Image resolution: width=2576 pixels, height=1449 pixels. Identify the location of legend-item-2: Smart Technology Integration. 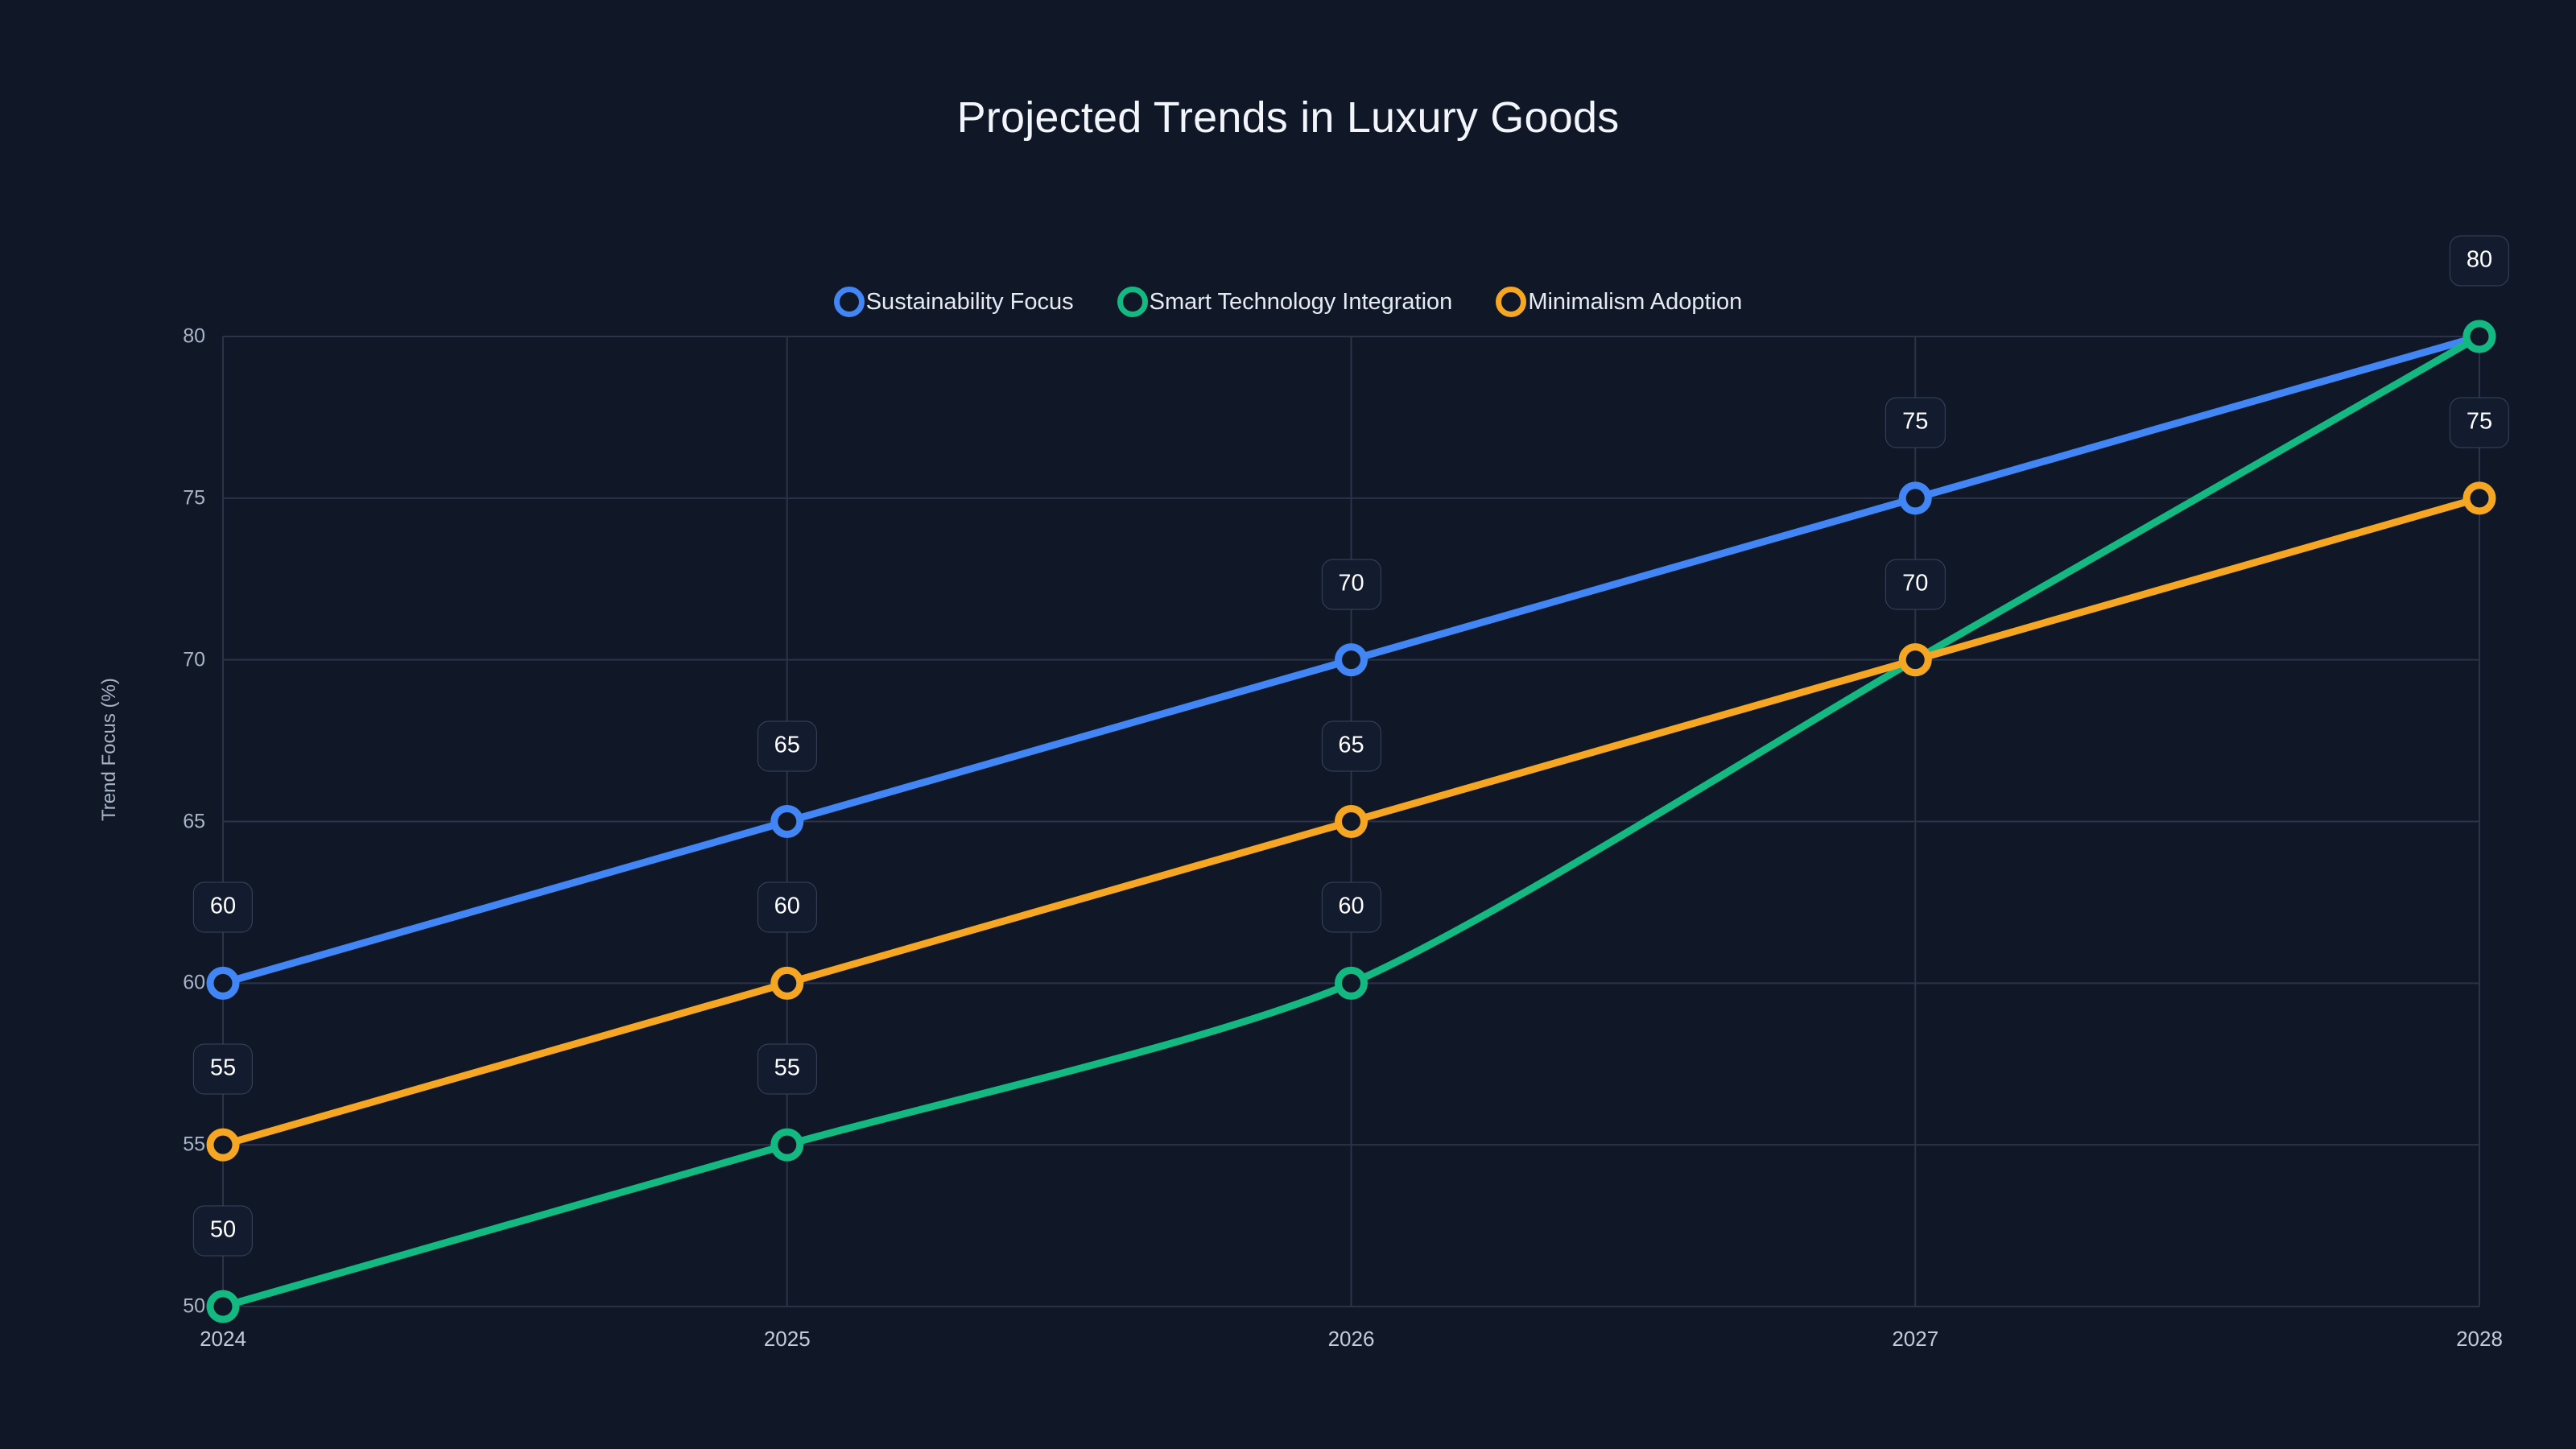
(1285, 302).